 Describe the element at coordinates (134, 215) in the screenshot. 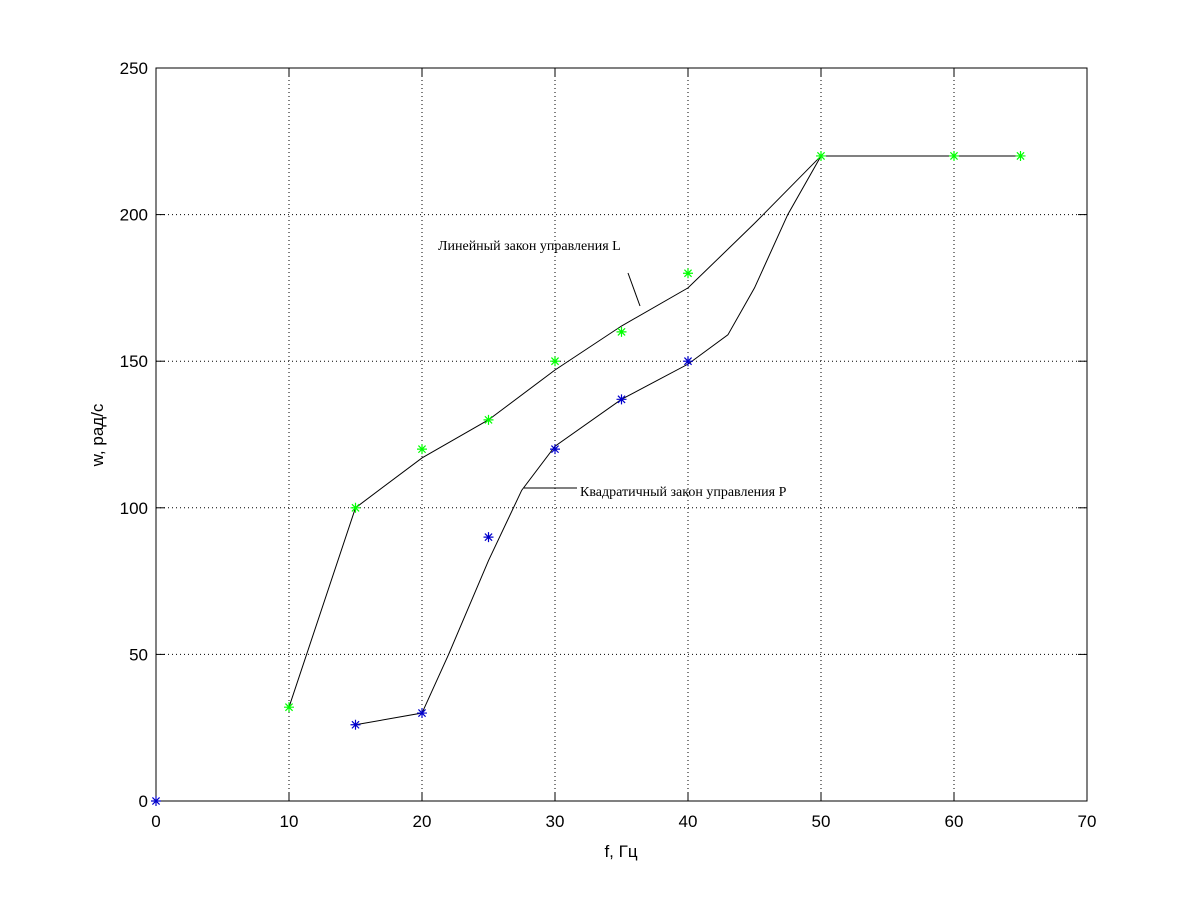

I see `y-tick-label: 200` at that location.